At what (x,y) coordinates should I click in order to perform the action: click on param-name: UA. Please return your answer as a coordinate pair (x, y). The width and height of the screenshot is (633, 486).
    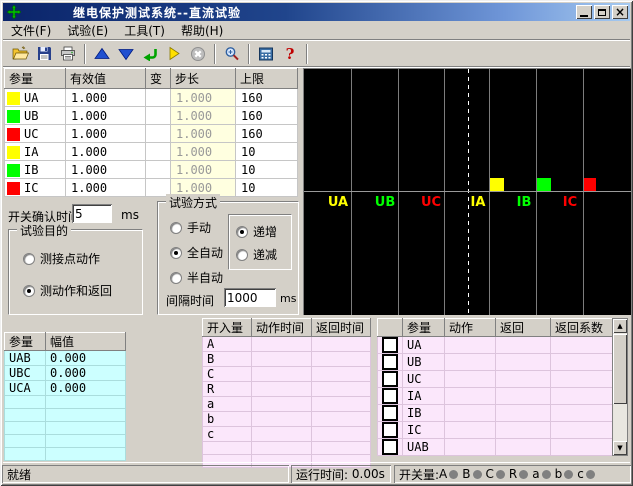
    Looking at the image, I should click on (31, 97).